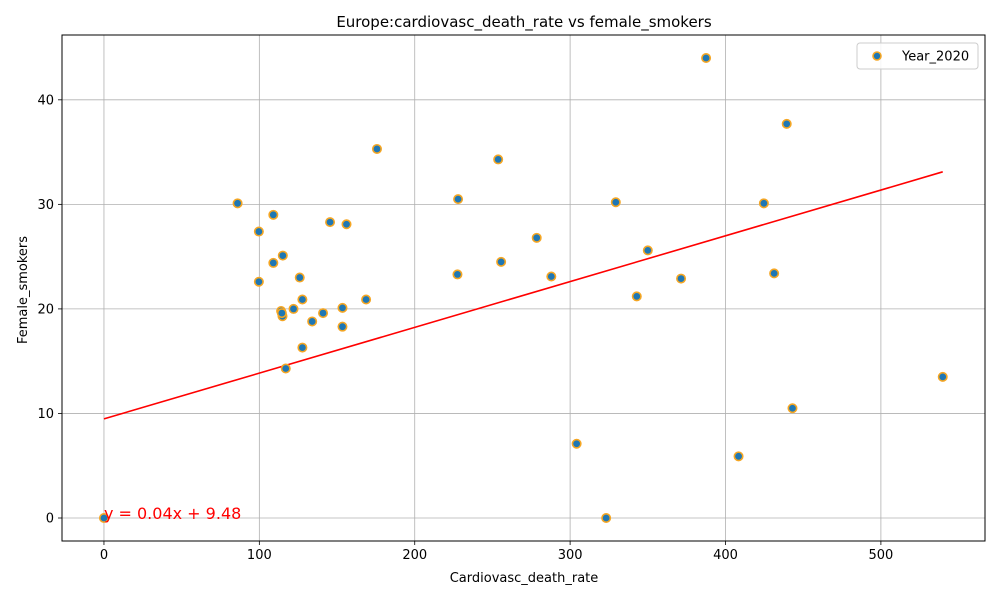 The image size is (1000, 600). Describe the element at coordinates (50, 519) in the screenshot. I see `y-tick-label: 0` at that location.